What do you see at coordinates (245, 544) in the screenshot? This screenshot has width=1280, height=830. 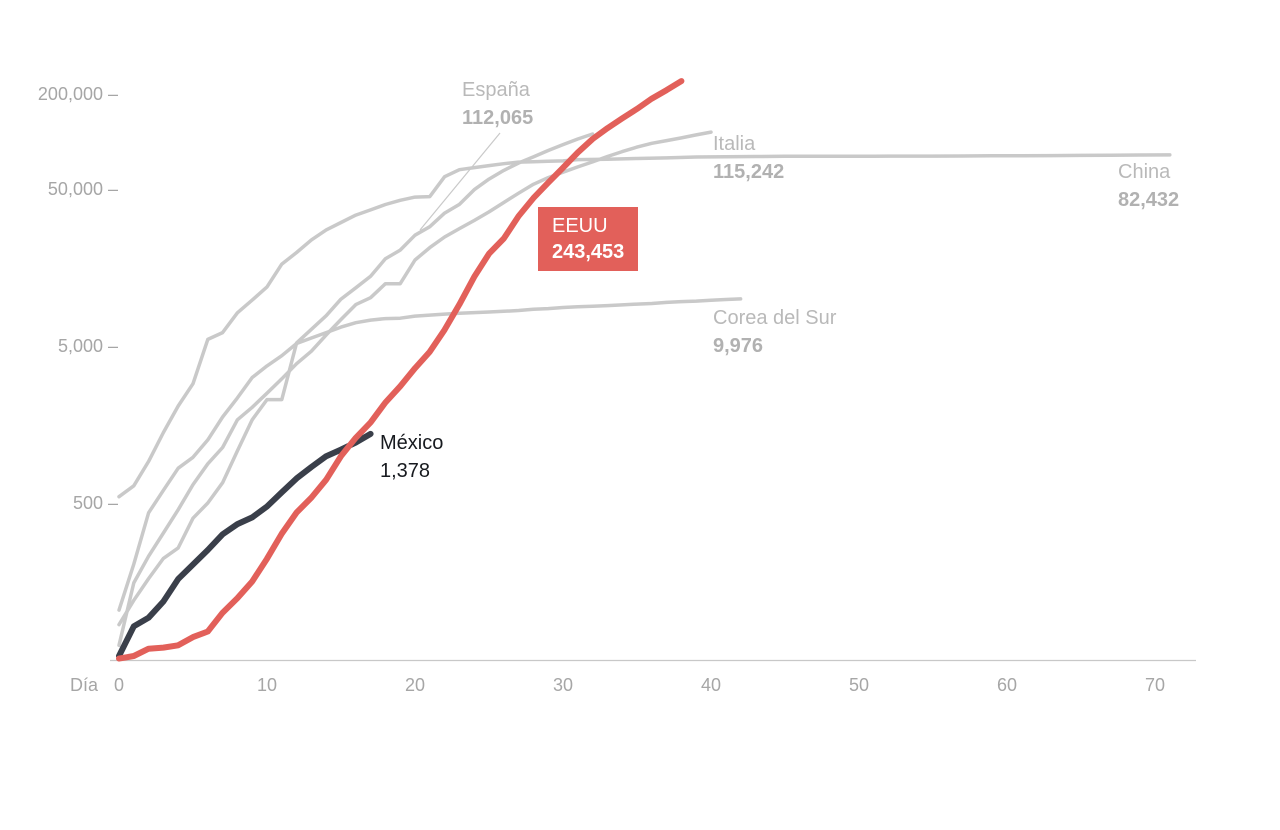 I see `series-line-mexico` at bounding box center [245, 544].